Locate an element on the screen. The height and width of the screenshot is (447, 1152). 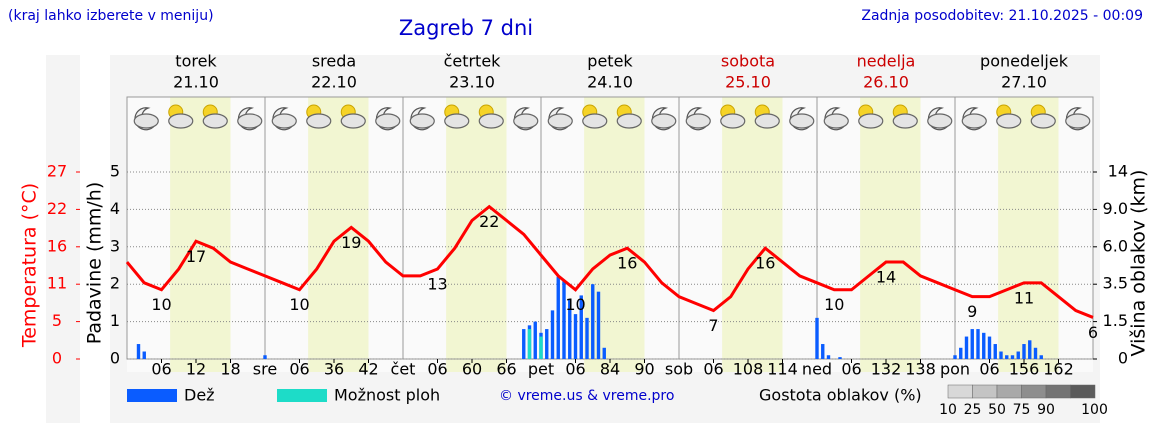
legend-label: Dež is located at coordinates (199, 395).